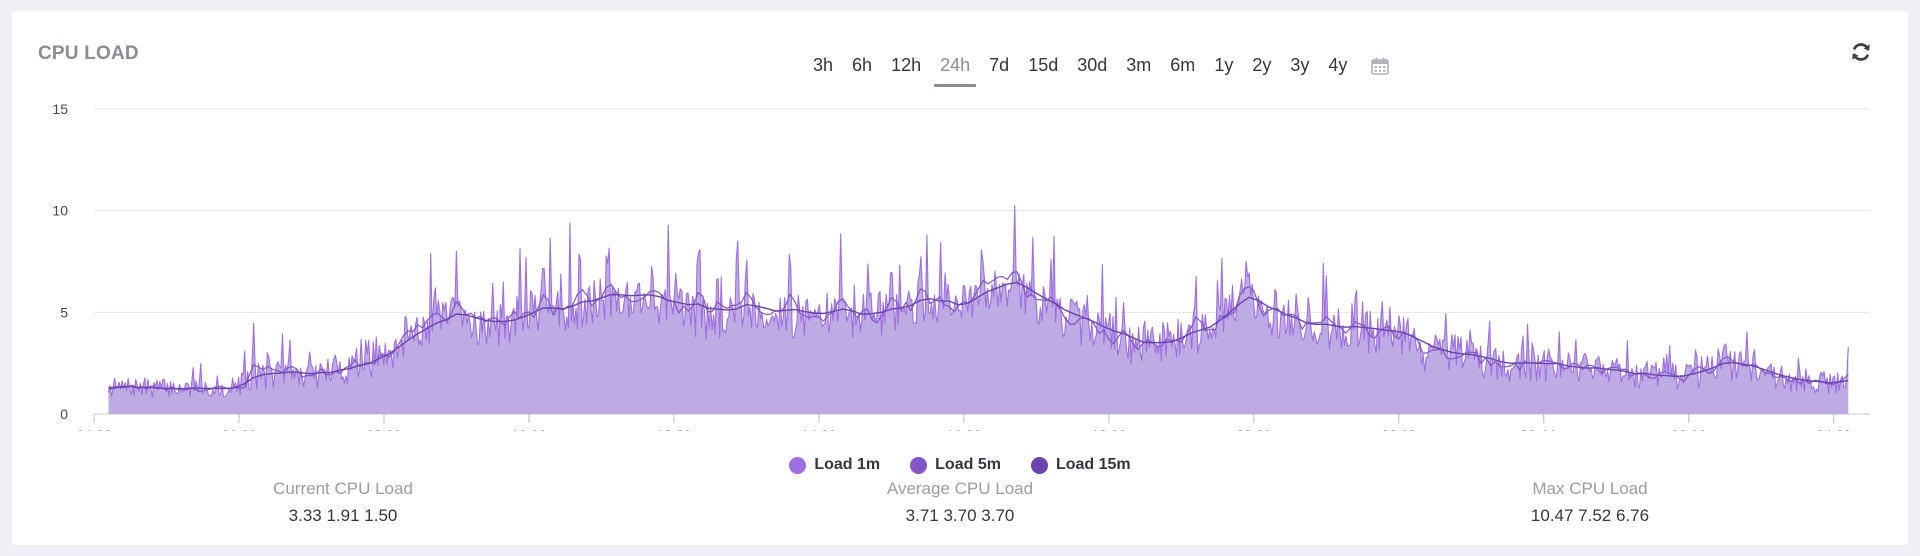 This screenshot has width=1920, height=556. I want to click on stat-max-label: Max CPU Load, so click(1590, 488).